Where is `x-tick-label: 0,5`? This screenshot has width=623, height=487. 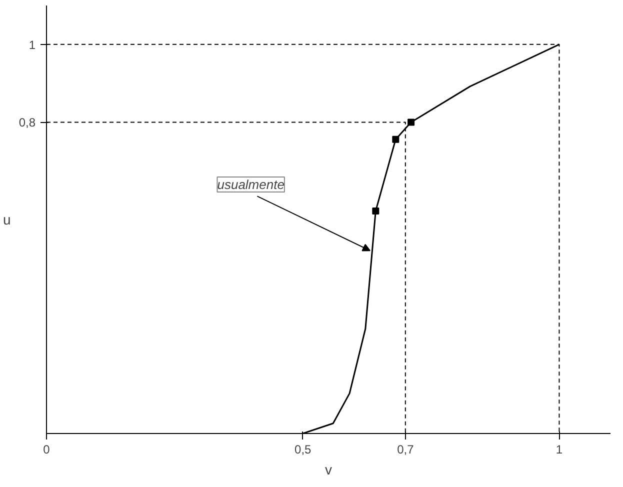
x-tick-label: 0,5 is located at coordinates (303, 449).